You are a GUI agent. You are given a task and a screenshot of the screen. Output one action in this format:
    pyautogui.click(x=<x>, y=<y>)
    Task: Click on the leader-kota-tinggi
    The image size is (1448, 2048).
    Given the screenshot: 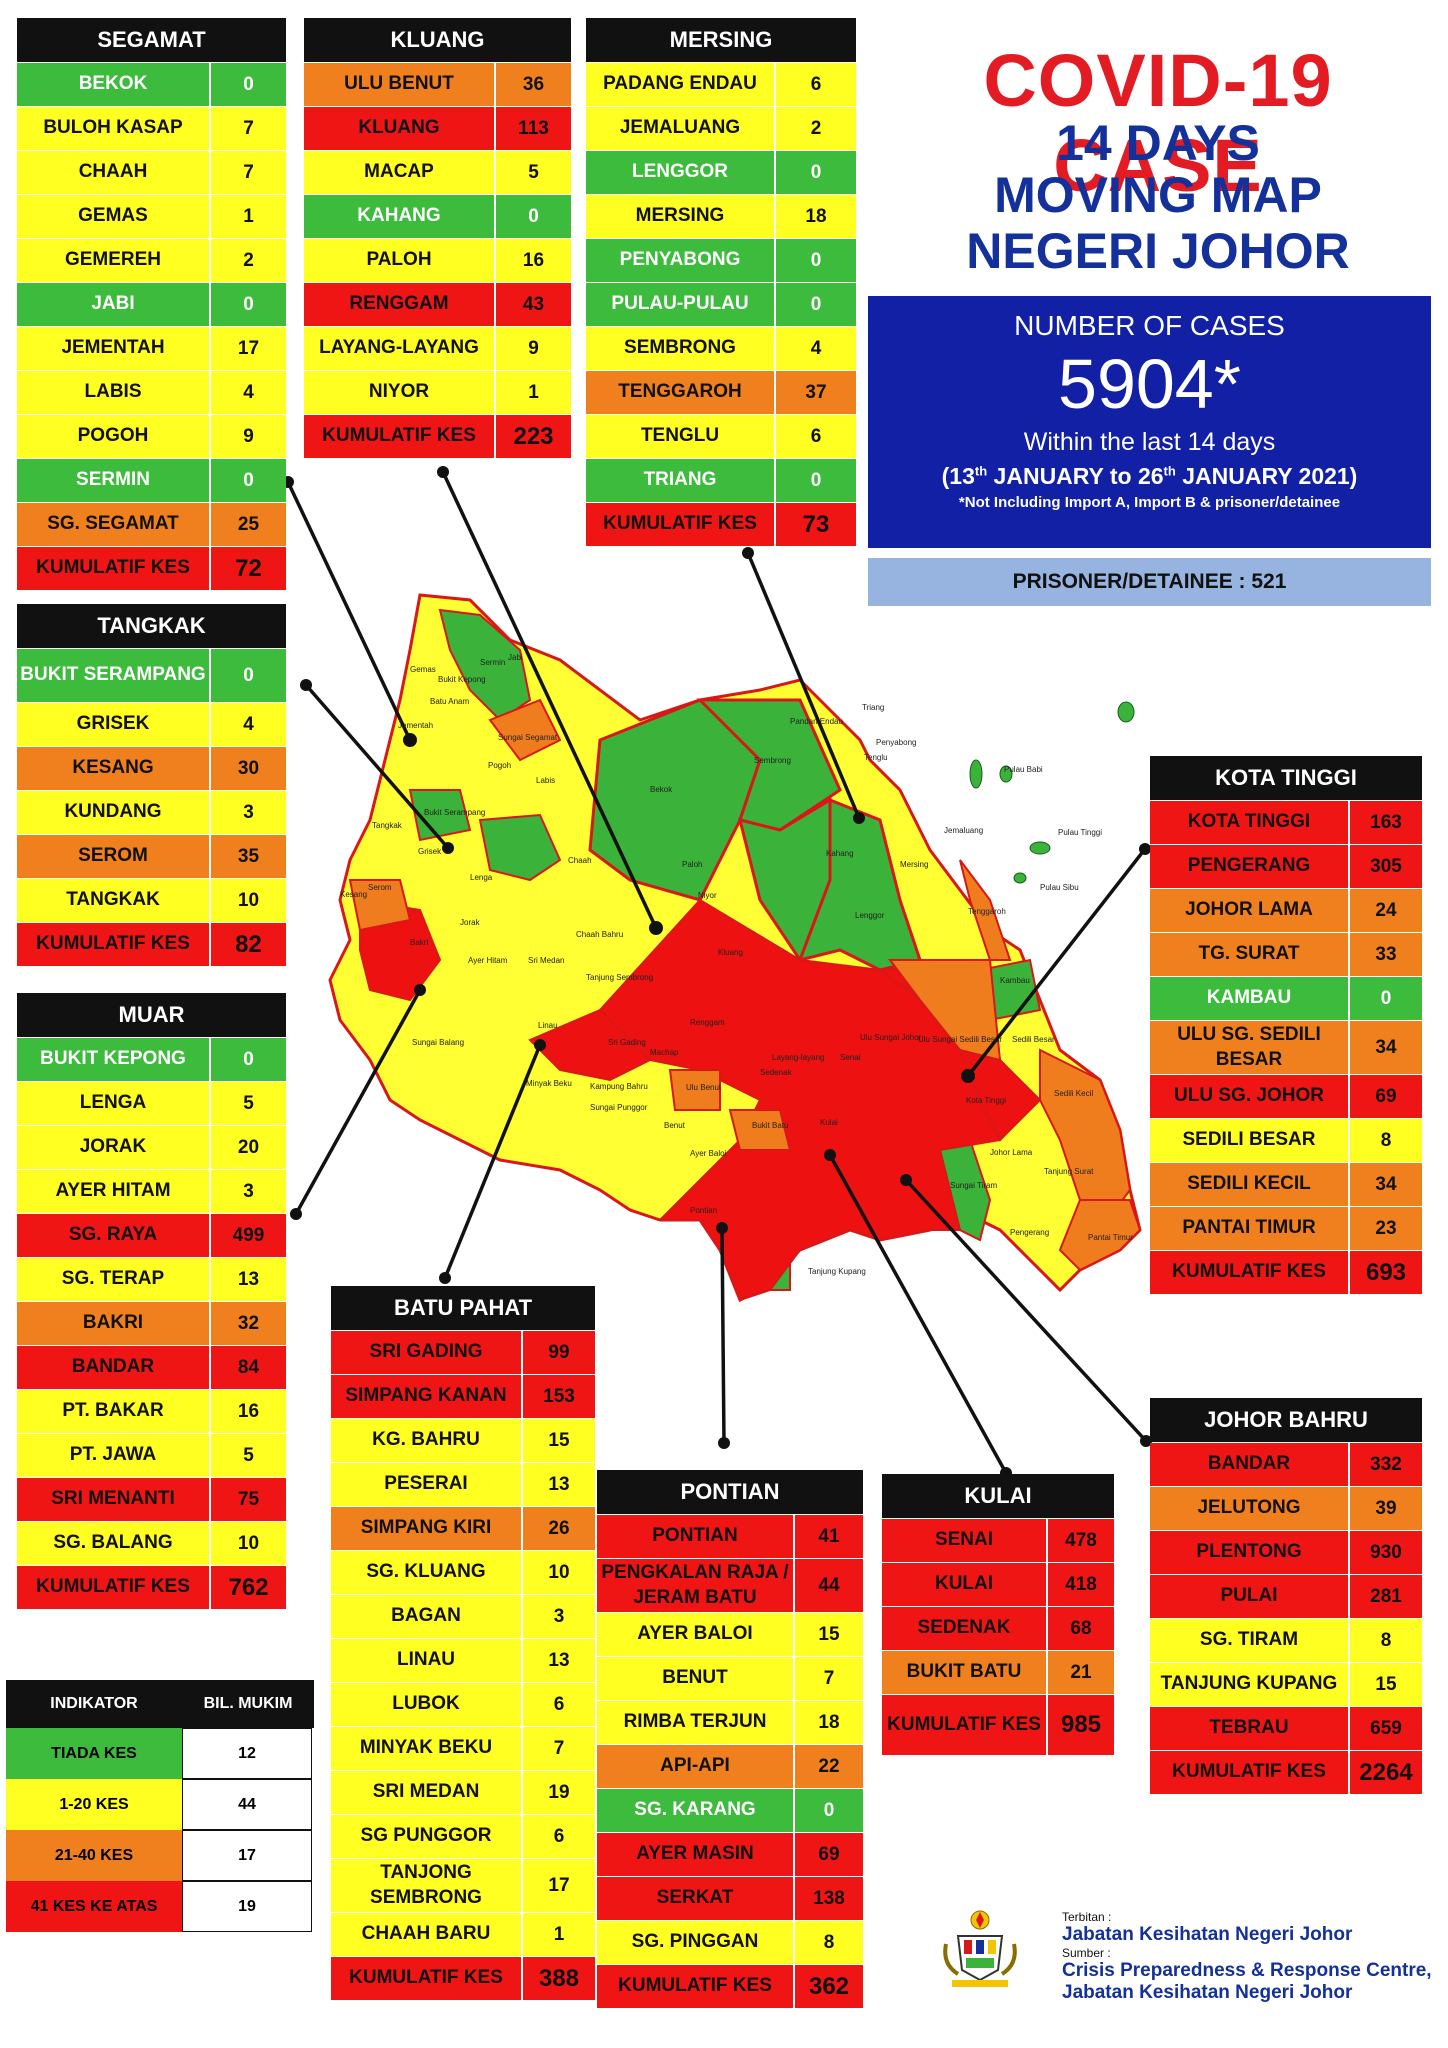 What is the action you would take?
    pyautogui.click(x=1056, y=962)
    